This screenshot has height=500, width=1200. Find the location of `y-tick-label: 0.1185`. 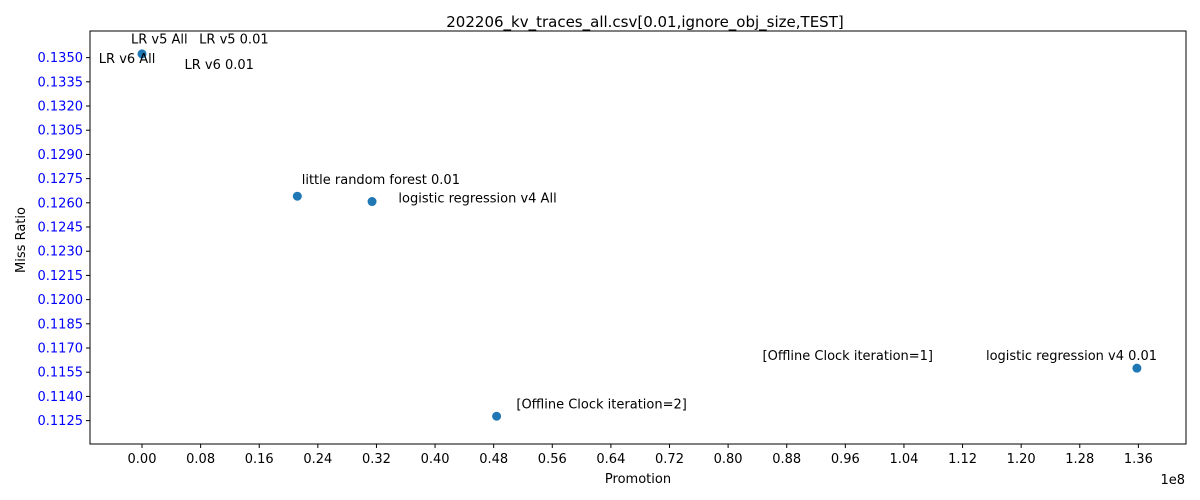

y-tick-label: 0.1185 is located at coordinates (61, 324).